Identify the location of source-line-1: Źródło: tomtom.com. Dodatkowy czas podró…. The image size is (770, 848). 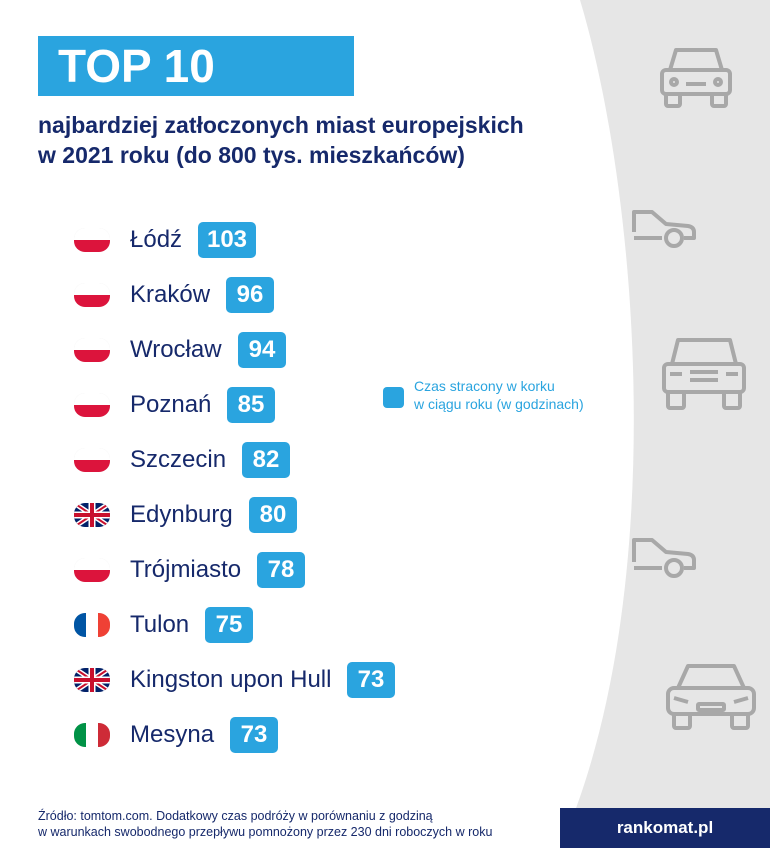
(235, 816).